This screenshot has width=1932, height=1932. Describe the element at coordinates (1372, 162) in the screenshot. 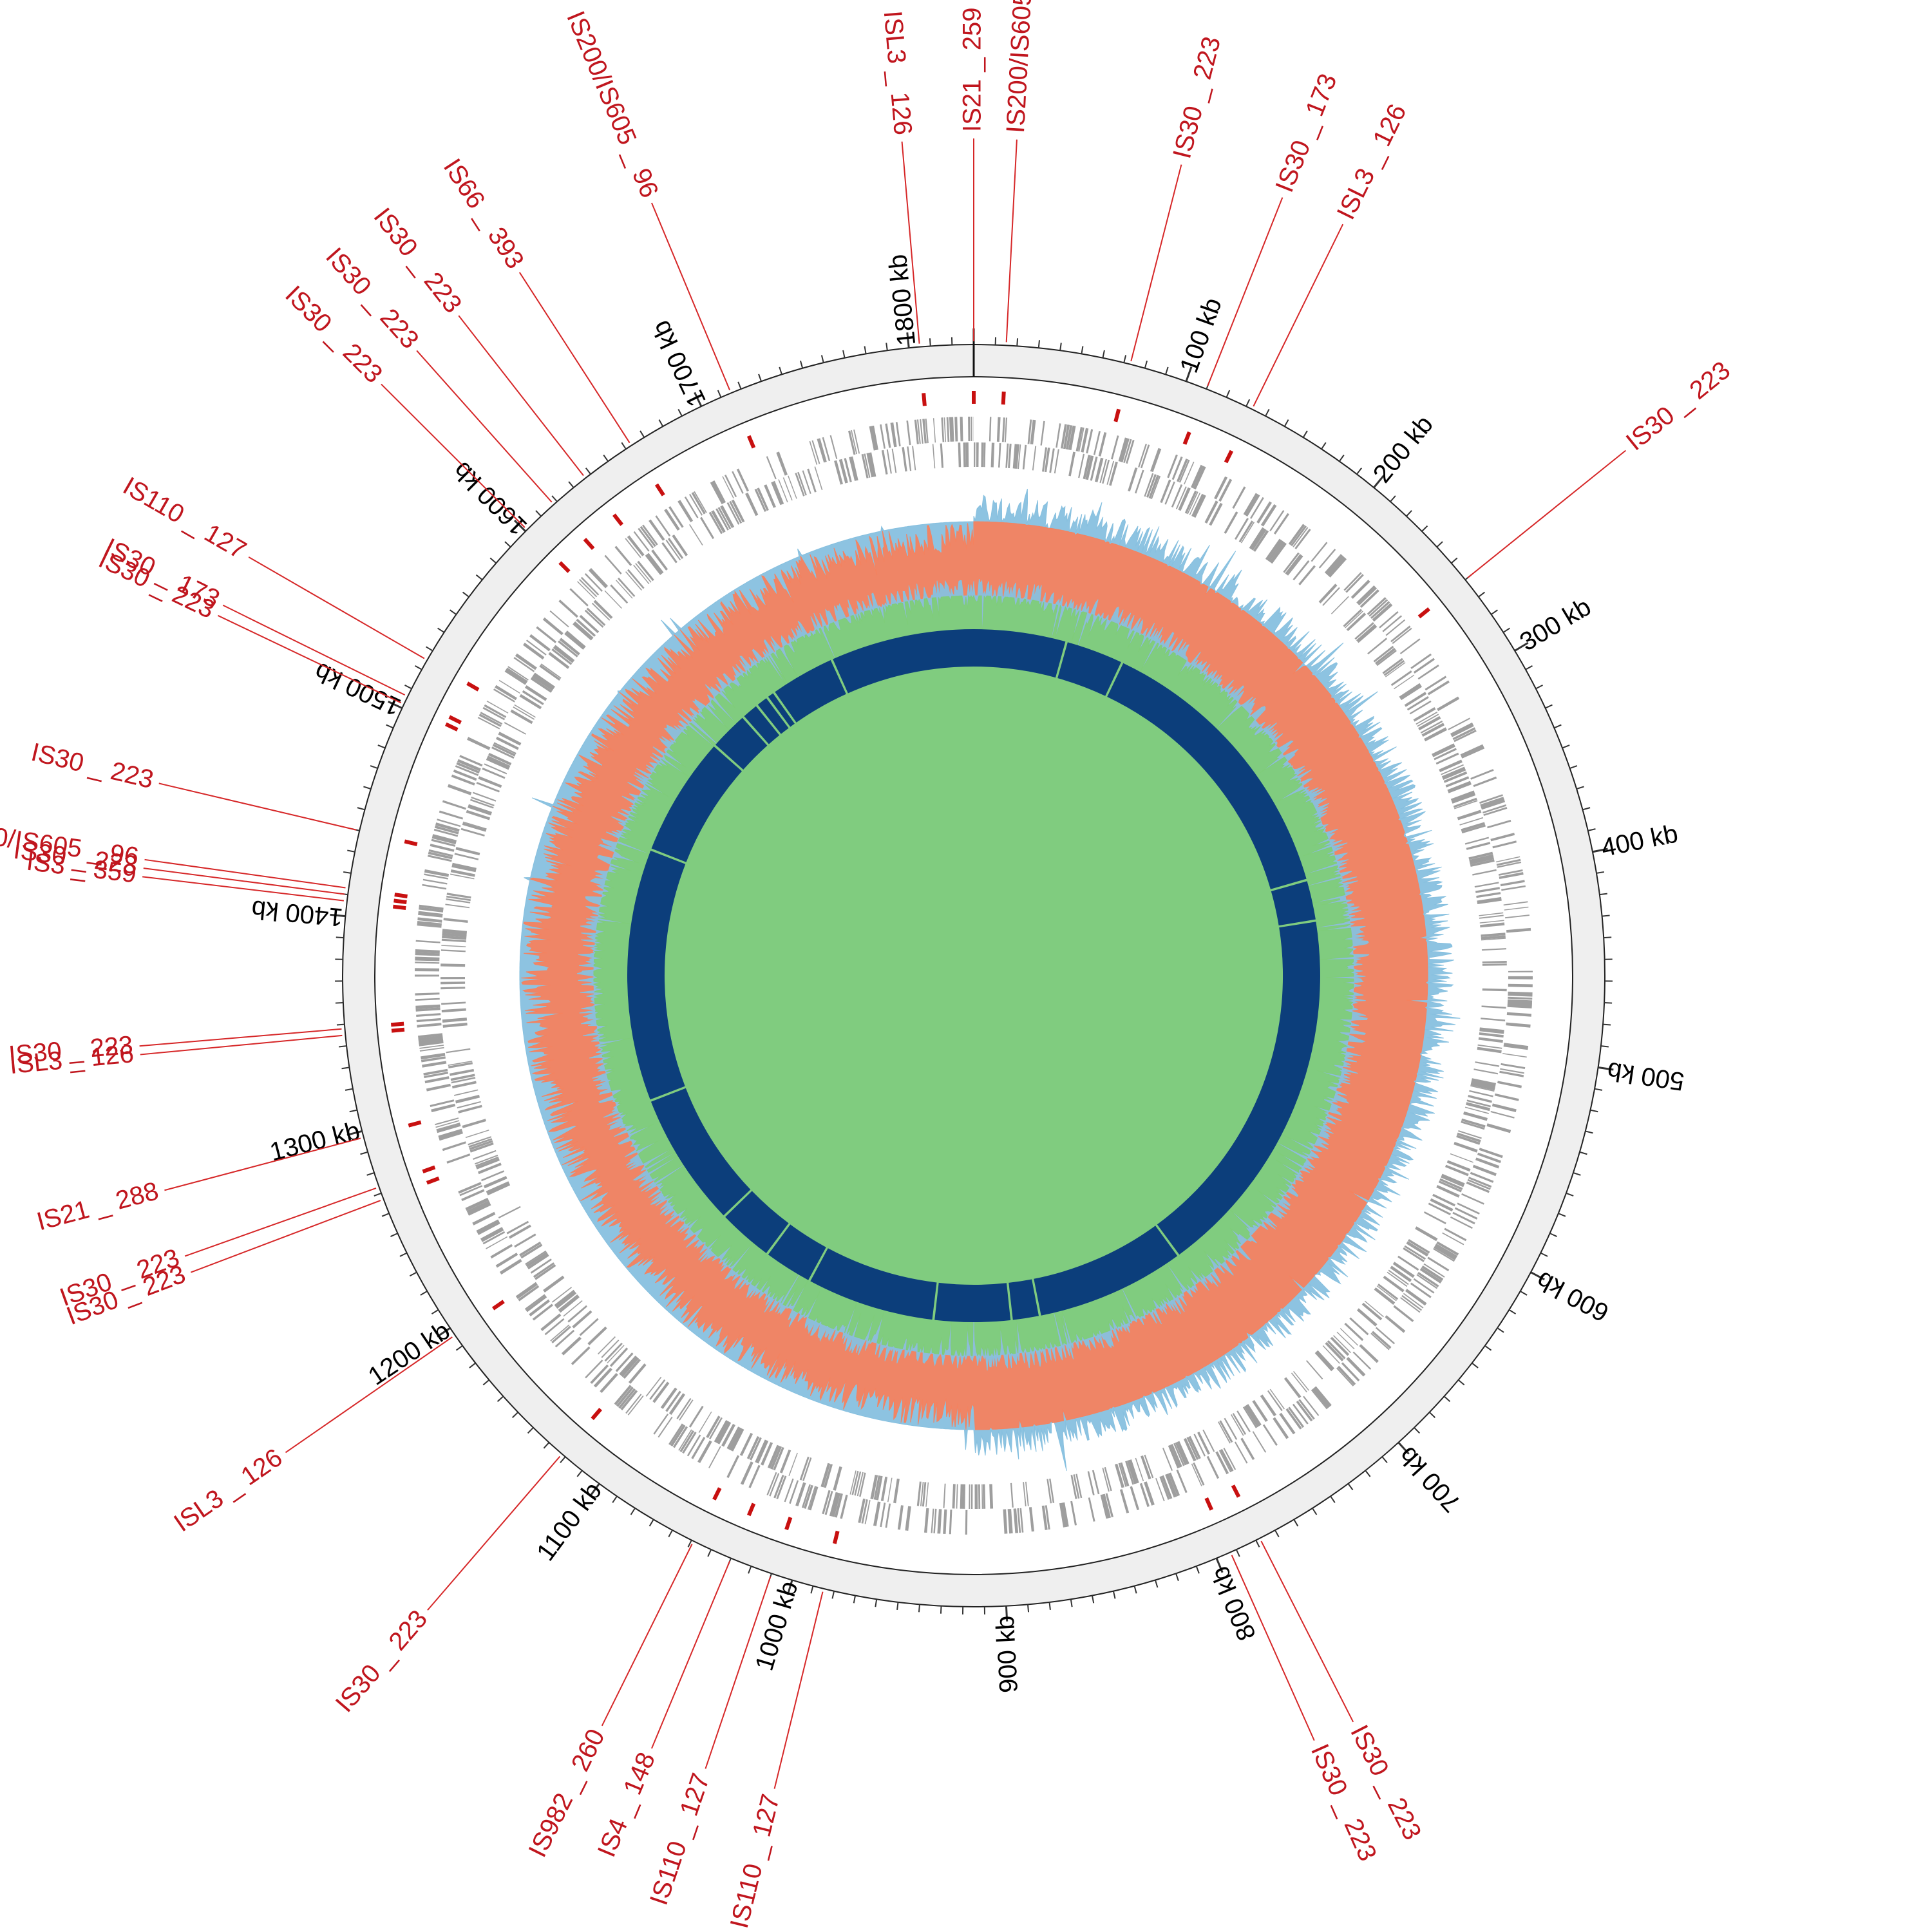

I see `is-element-label: ISL3 _ 126` at that location.